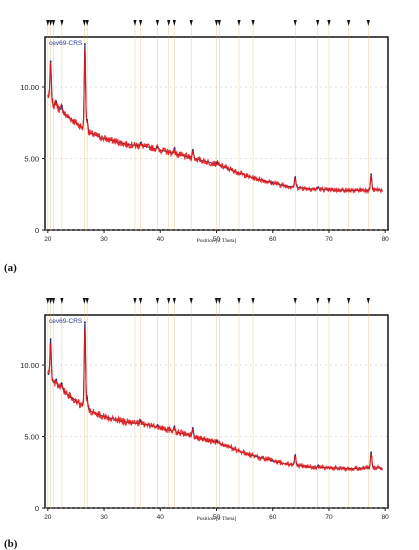  What do you see at coordinates (11, 544) in the screenshot?
I see `panel-label-b: (b)` at bounding box center [11, 544].